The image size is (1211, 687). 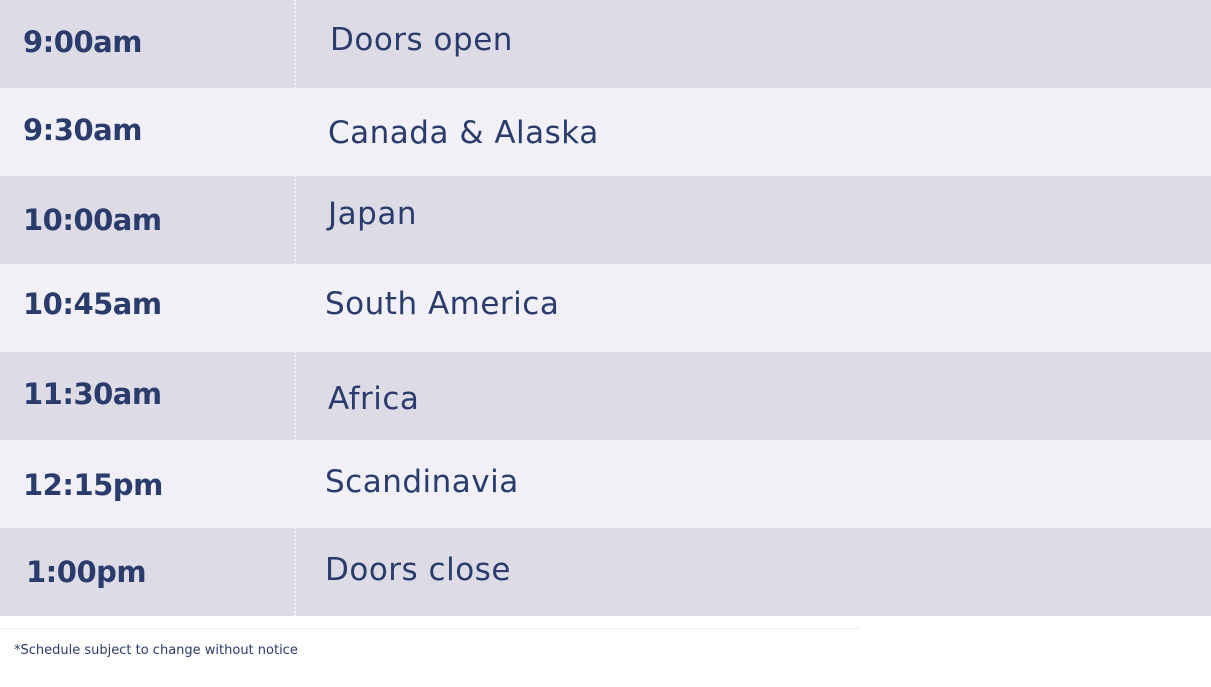 I want to click on schedule-row: 1:00pm Doors close, so click(x=605, y=572).